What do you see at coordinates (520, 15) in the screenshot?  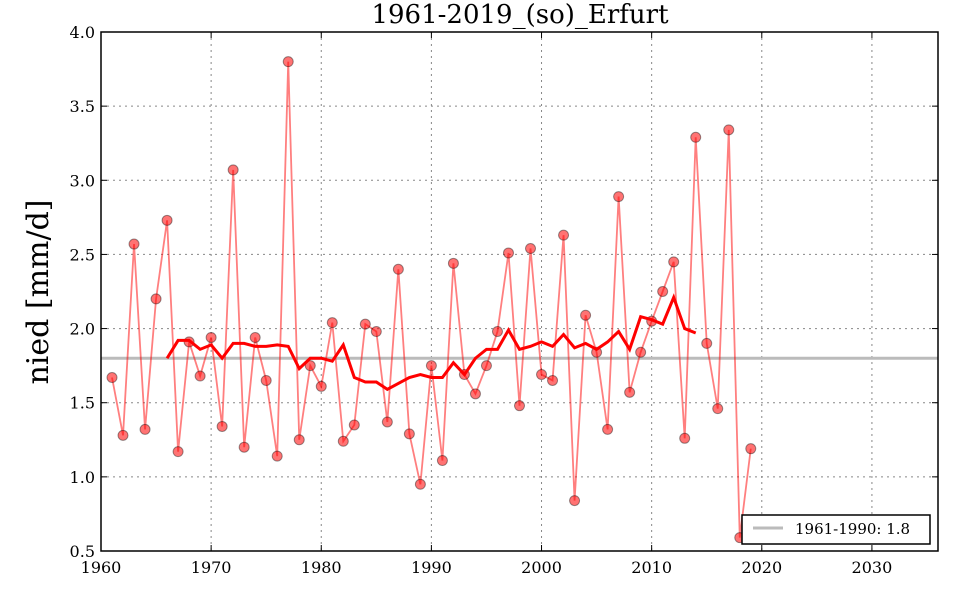 I see `chart-title: 1961-2019_(so)_Erfurt` at bounding box center [520, 15].